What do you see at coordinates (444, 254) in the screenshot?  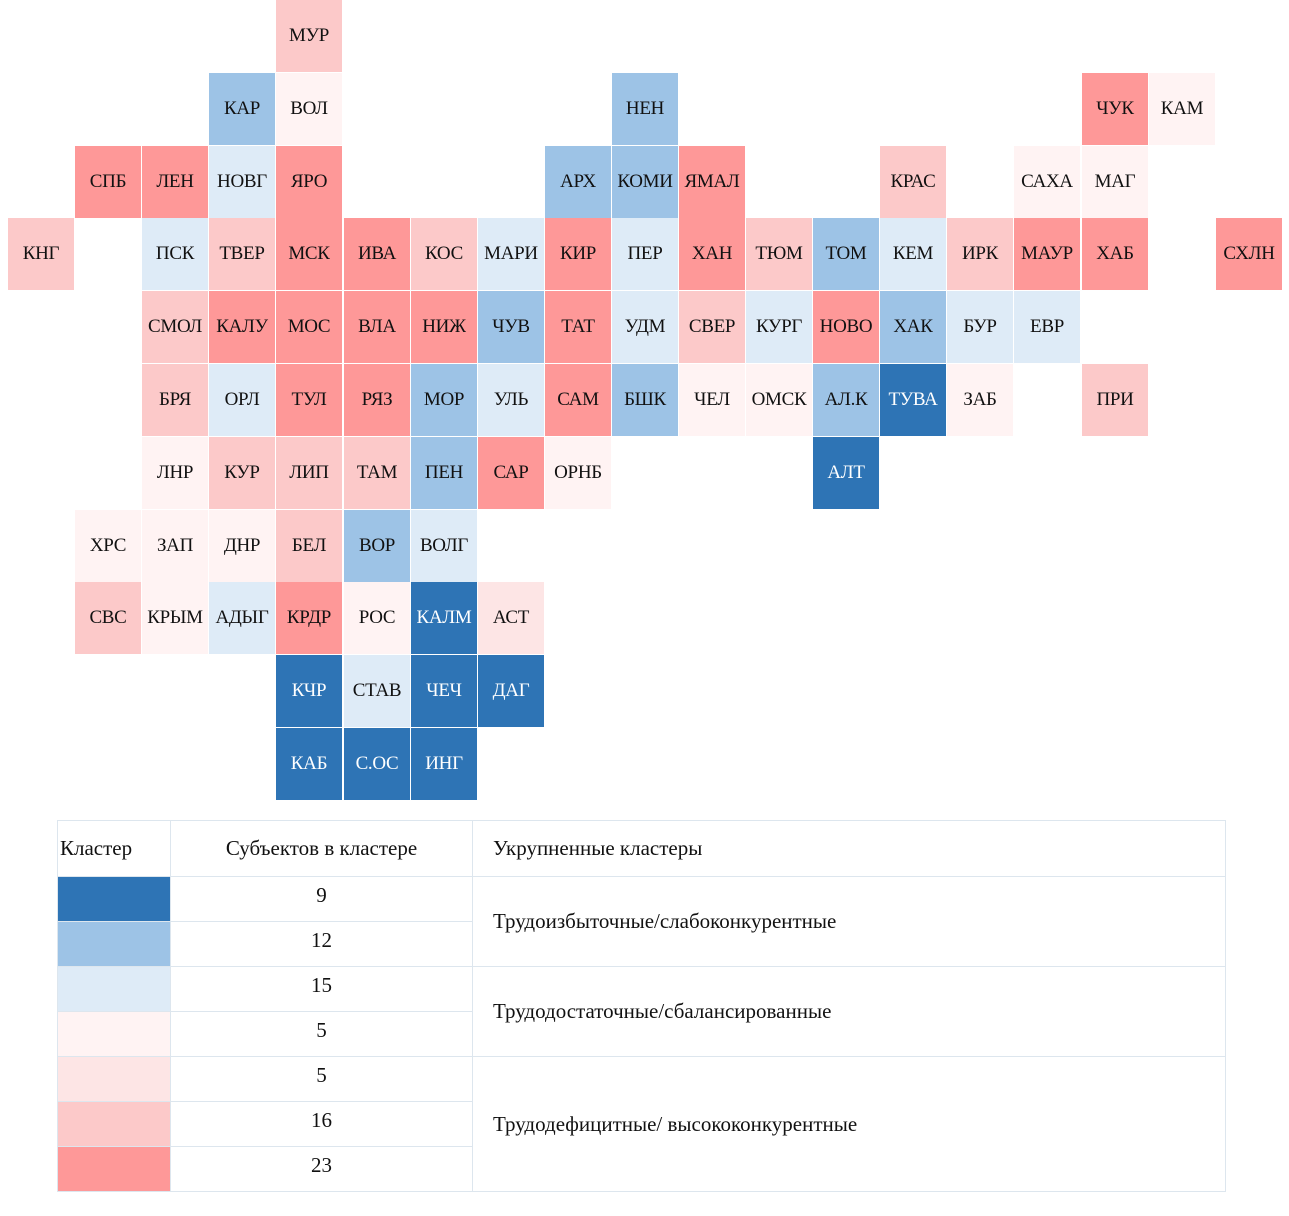 I see `region-tile: КОС` at bounding box center [444, 254].